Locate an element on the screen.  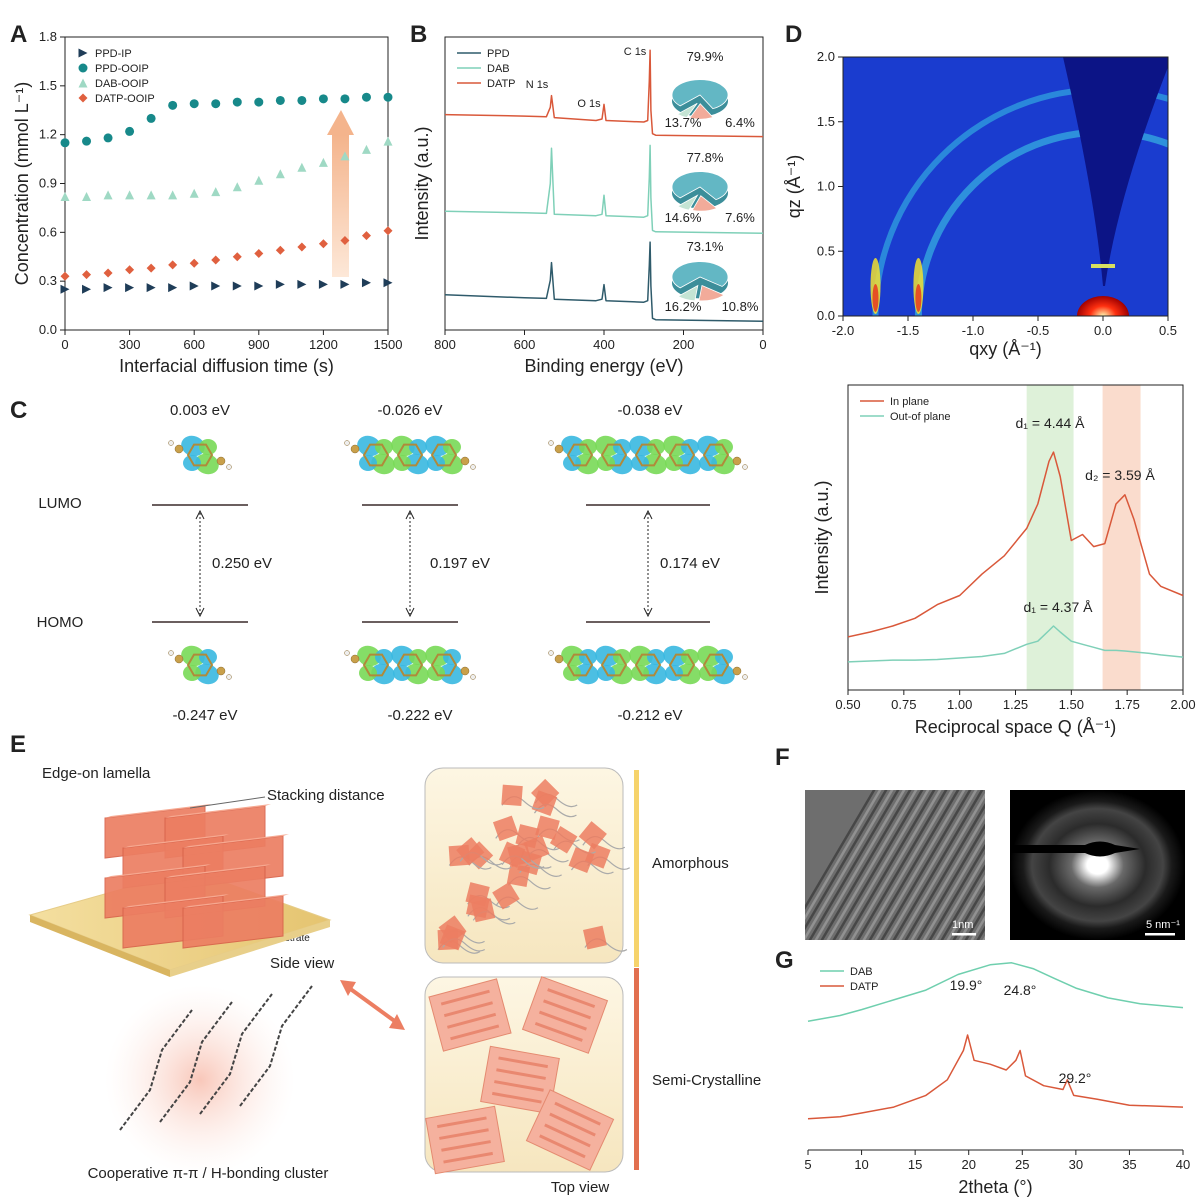
legend-label: DATP-OOIP is located at coordinates (125, 99).